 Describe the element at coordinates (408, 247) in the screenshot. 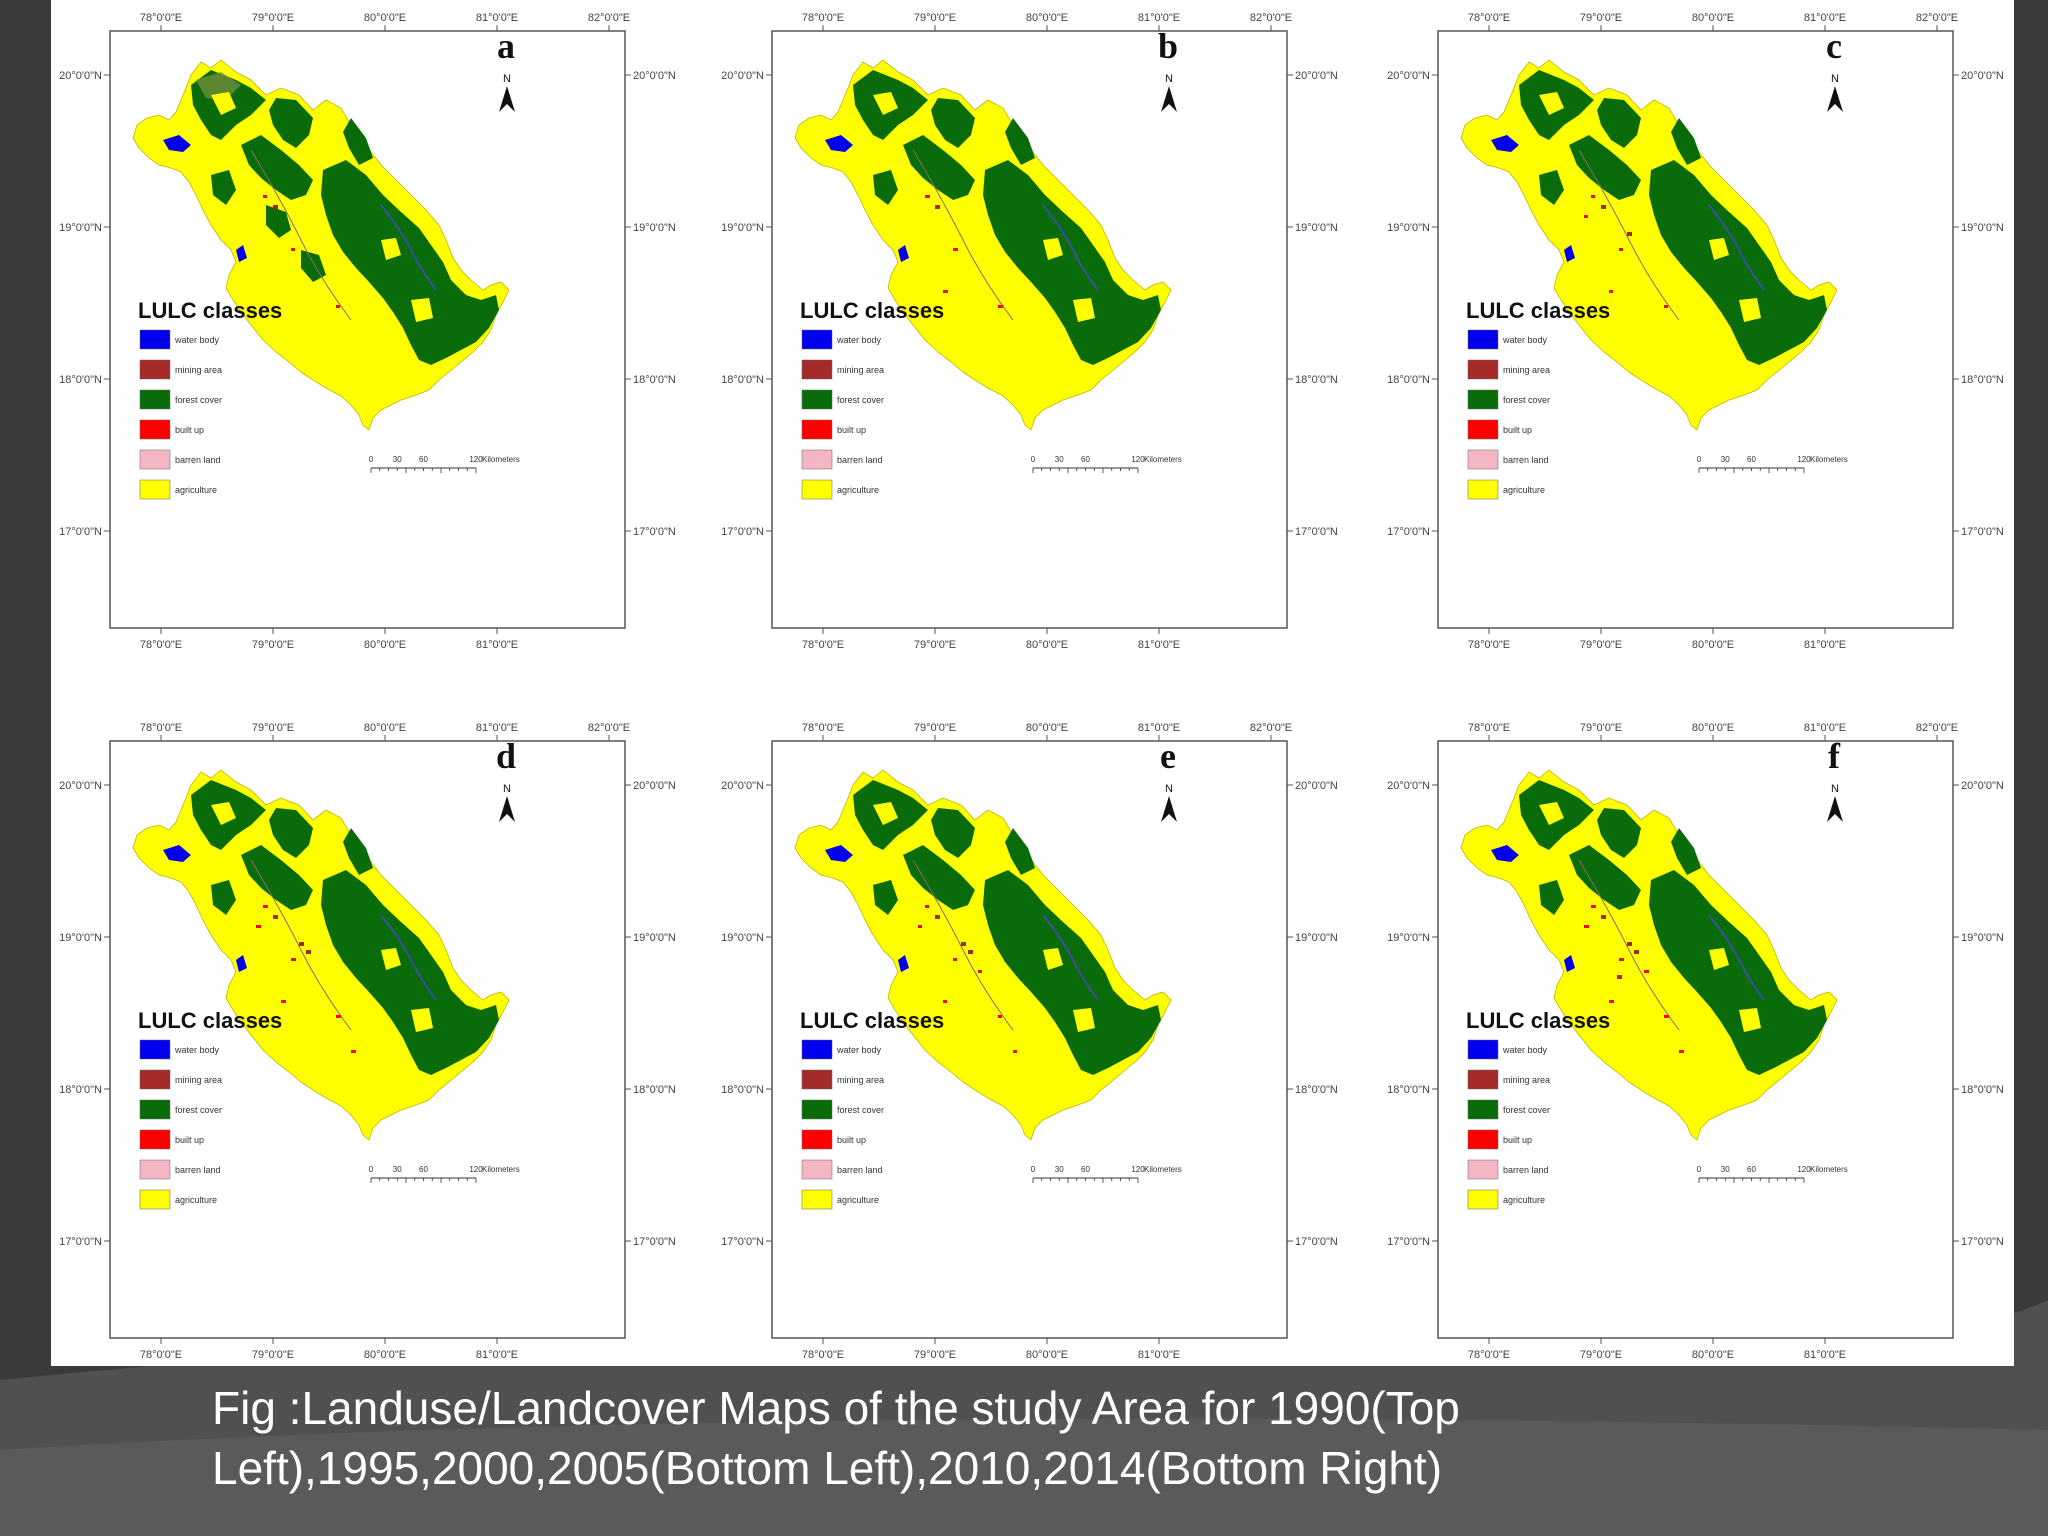

I see `river-line` at that location.